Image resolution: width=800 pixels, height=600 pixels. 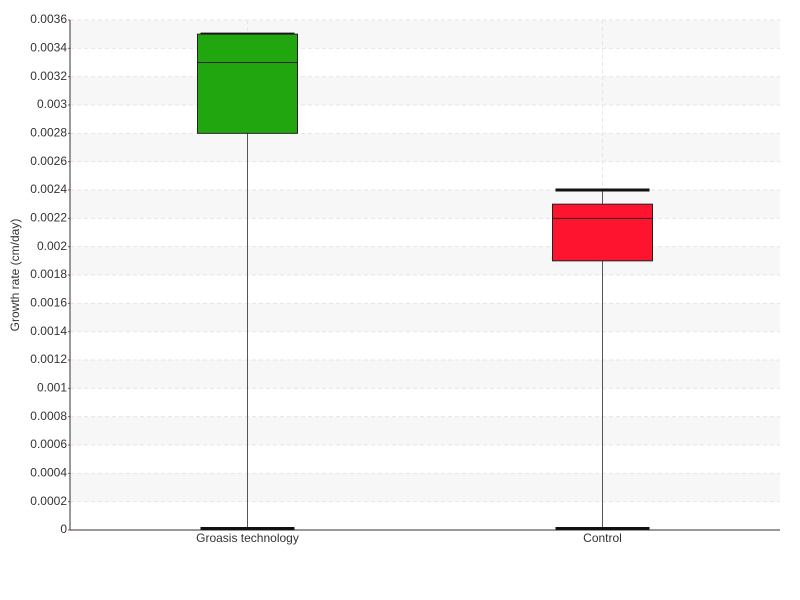 What do you see at coordinates (48, 303) in the screenshot?
I see `y-tick-label: 0.0016` at bounding box center [48, 303].